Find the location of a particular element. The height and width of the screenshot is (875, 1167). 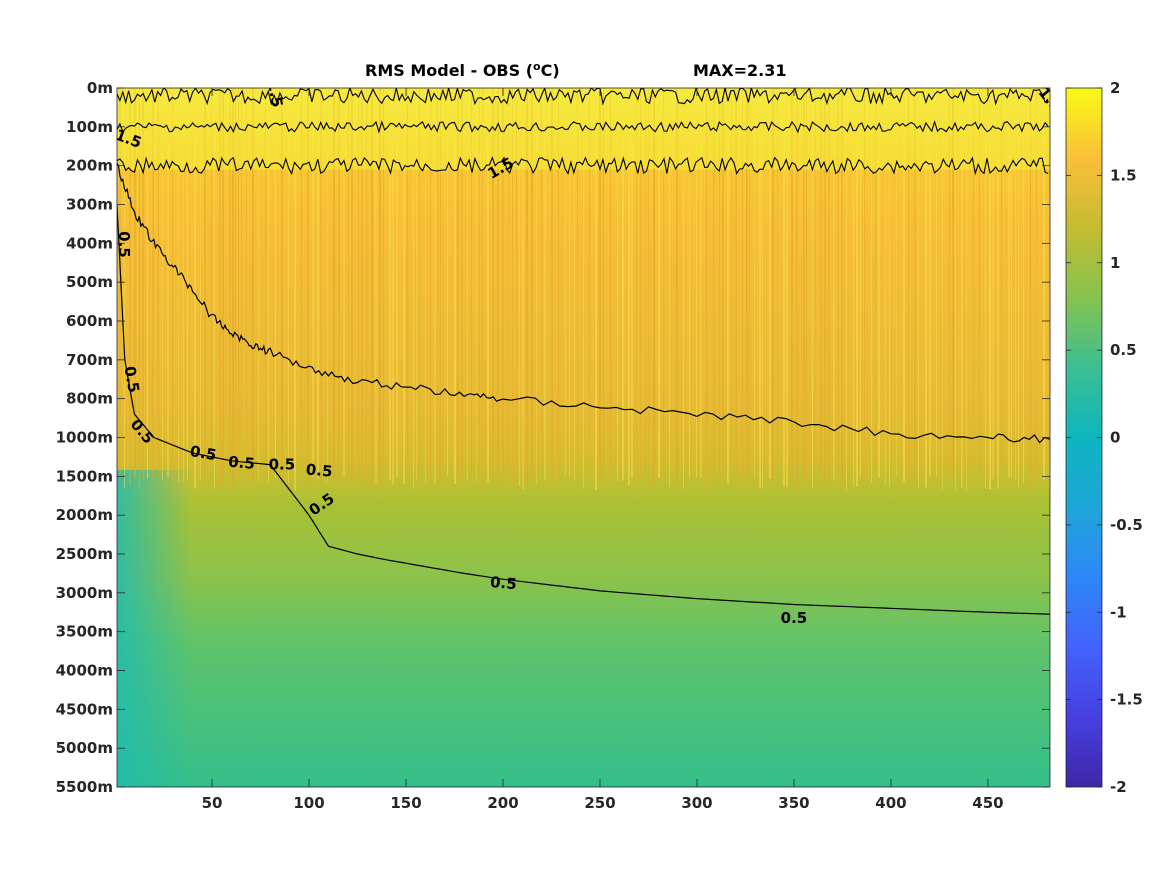

y-tick-label: 100m is located at coordinates (89, 127).